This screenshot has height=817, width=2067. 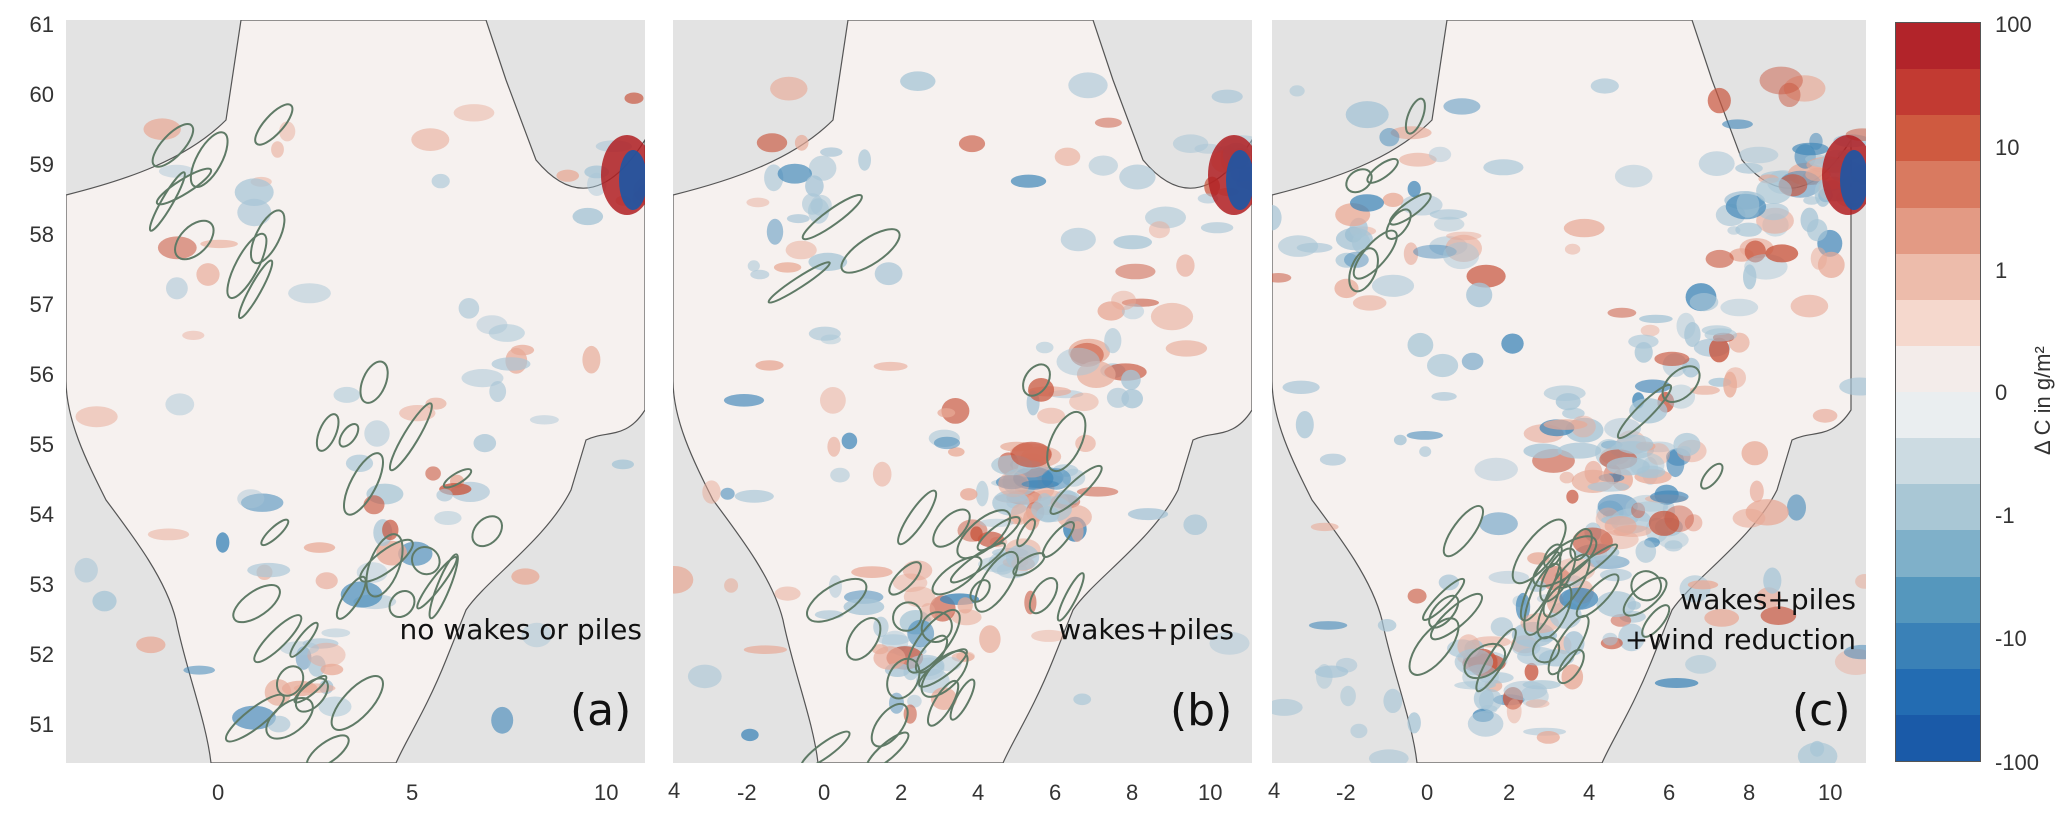 What do you see at coordinates (41, 444) in the screenshot?
I see `y-tick: 55` at bounding box center [41, 444].